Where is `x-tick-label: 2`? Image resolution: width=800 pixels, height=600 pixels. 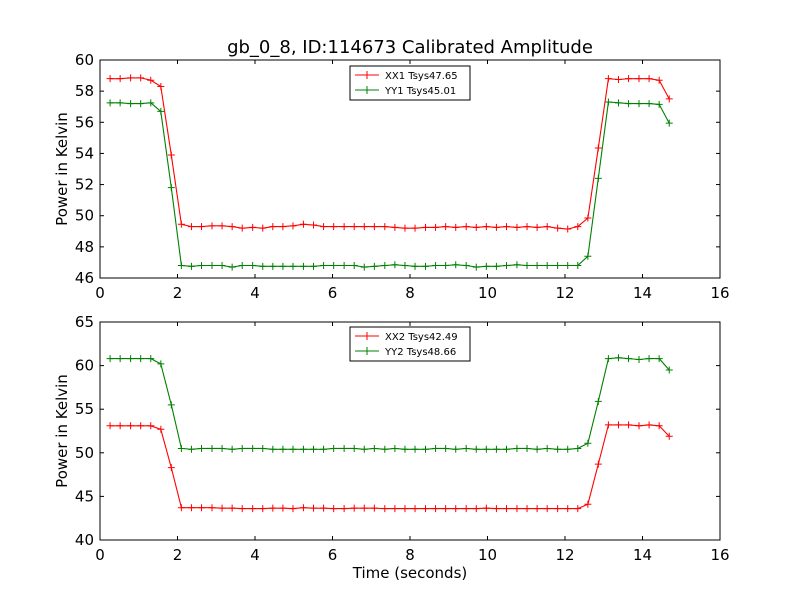 x-tick-label: 2 is located at coordinates (178, 555).